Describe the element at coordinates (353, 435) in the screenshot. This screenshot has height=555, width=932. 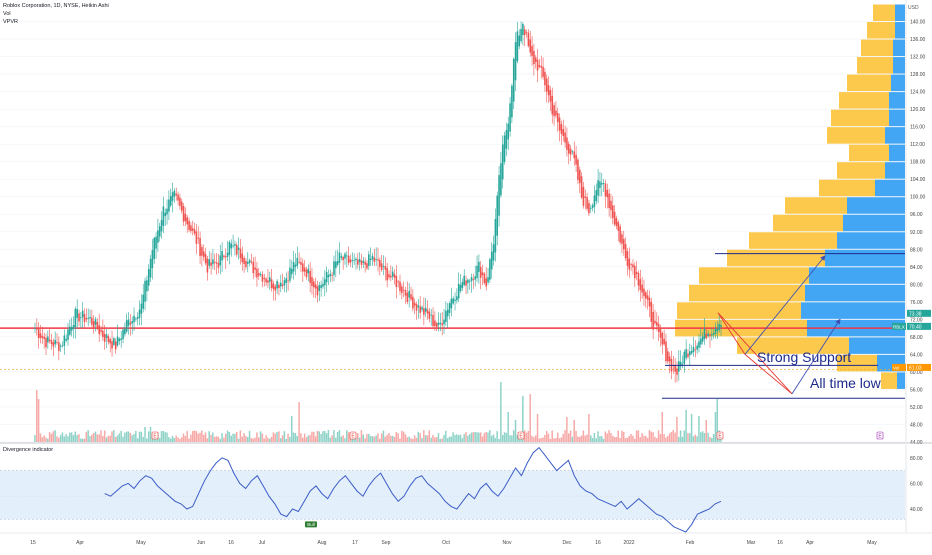
I see `earnings-marker: E` at that location.